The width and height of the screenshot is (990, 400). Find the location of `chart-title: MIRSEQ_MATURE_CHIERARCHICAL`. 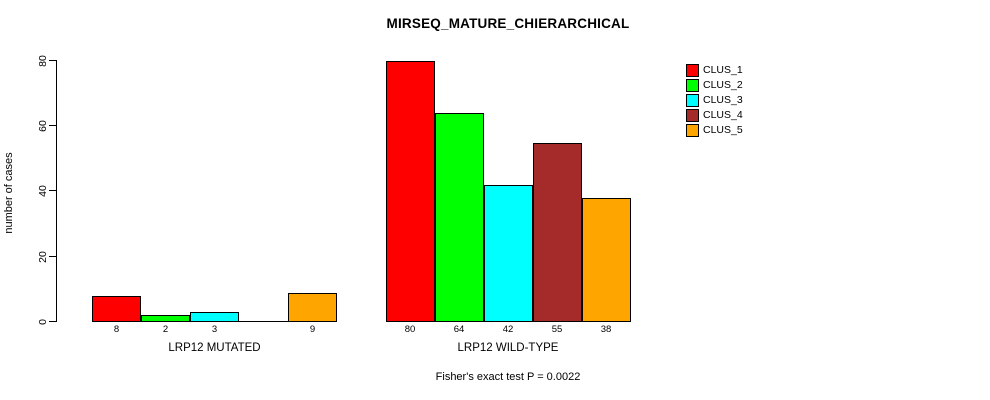

chart-title: MIRSEQ_MATURE_CHIERARCHICAL is located at coordinates (508, 23).